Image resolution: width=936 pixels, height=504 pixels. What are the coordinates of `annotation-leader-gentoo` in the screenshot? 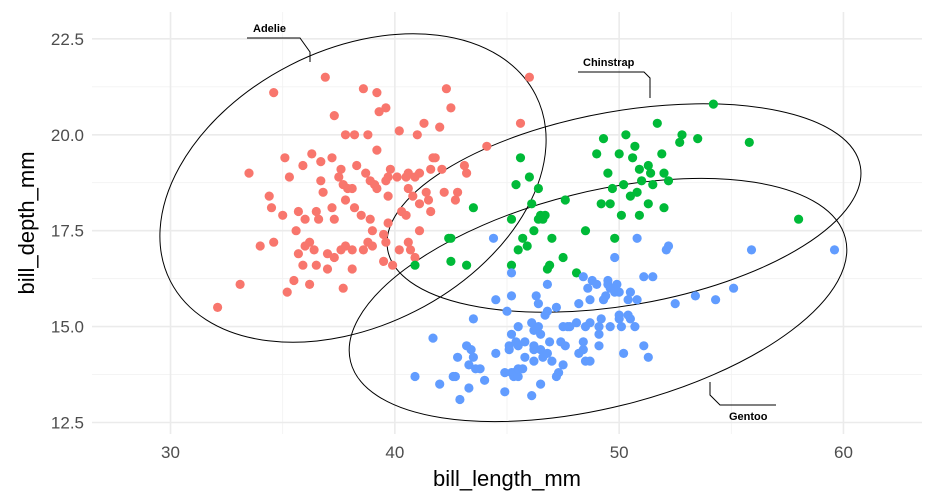 It's located at (742, 394).